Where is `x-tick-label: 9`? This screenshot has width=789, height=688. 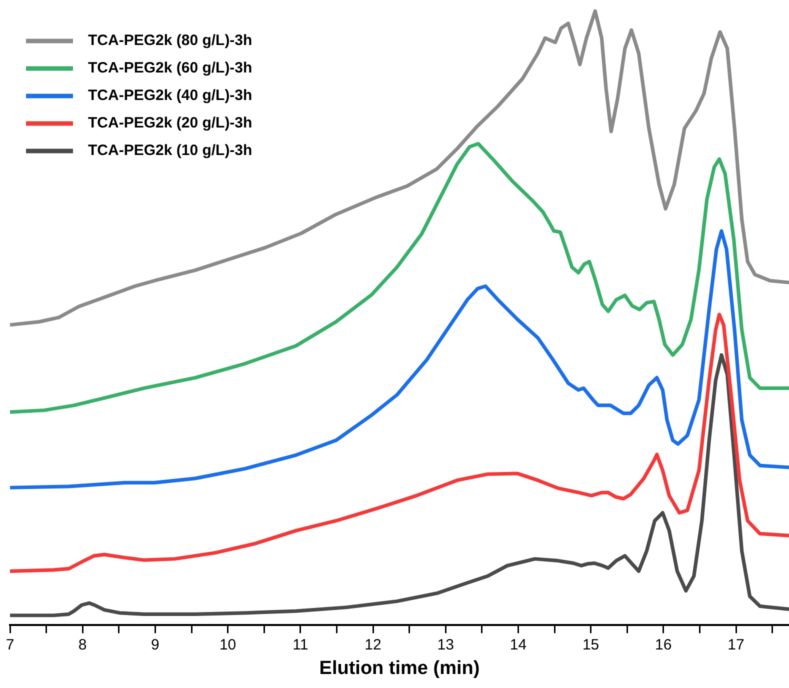
x-tick-label: 9 is located at coordinates (155, 645).